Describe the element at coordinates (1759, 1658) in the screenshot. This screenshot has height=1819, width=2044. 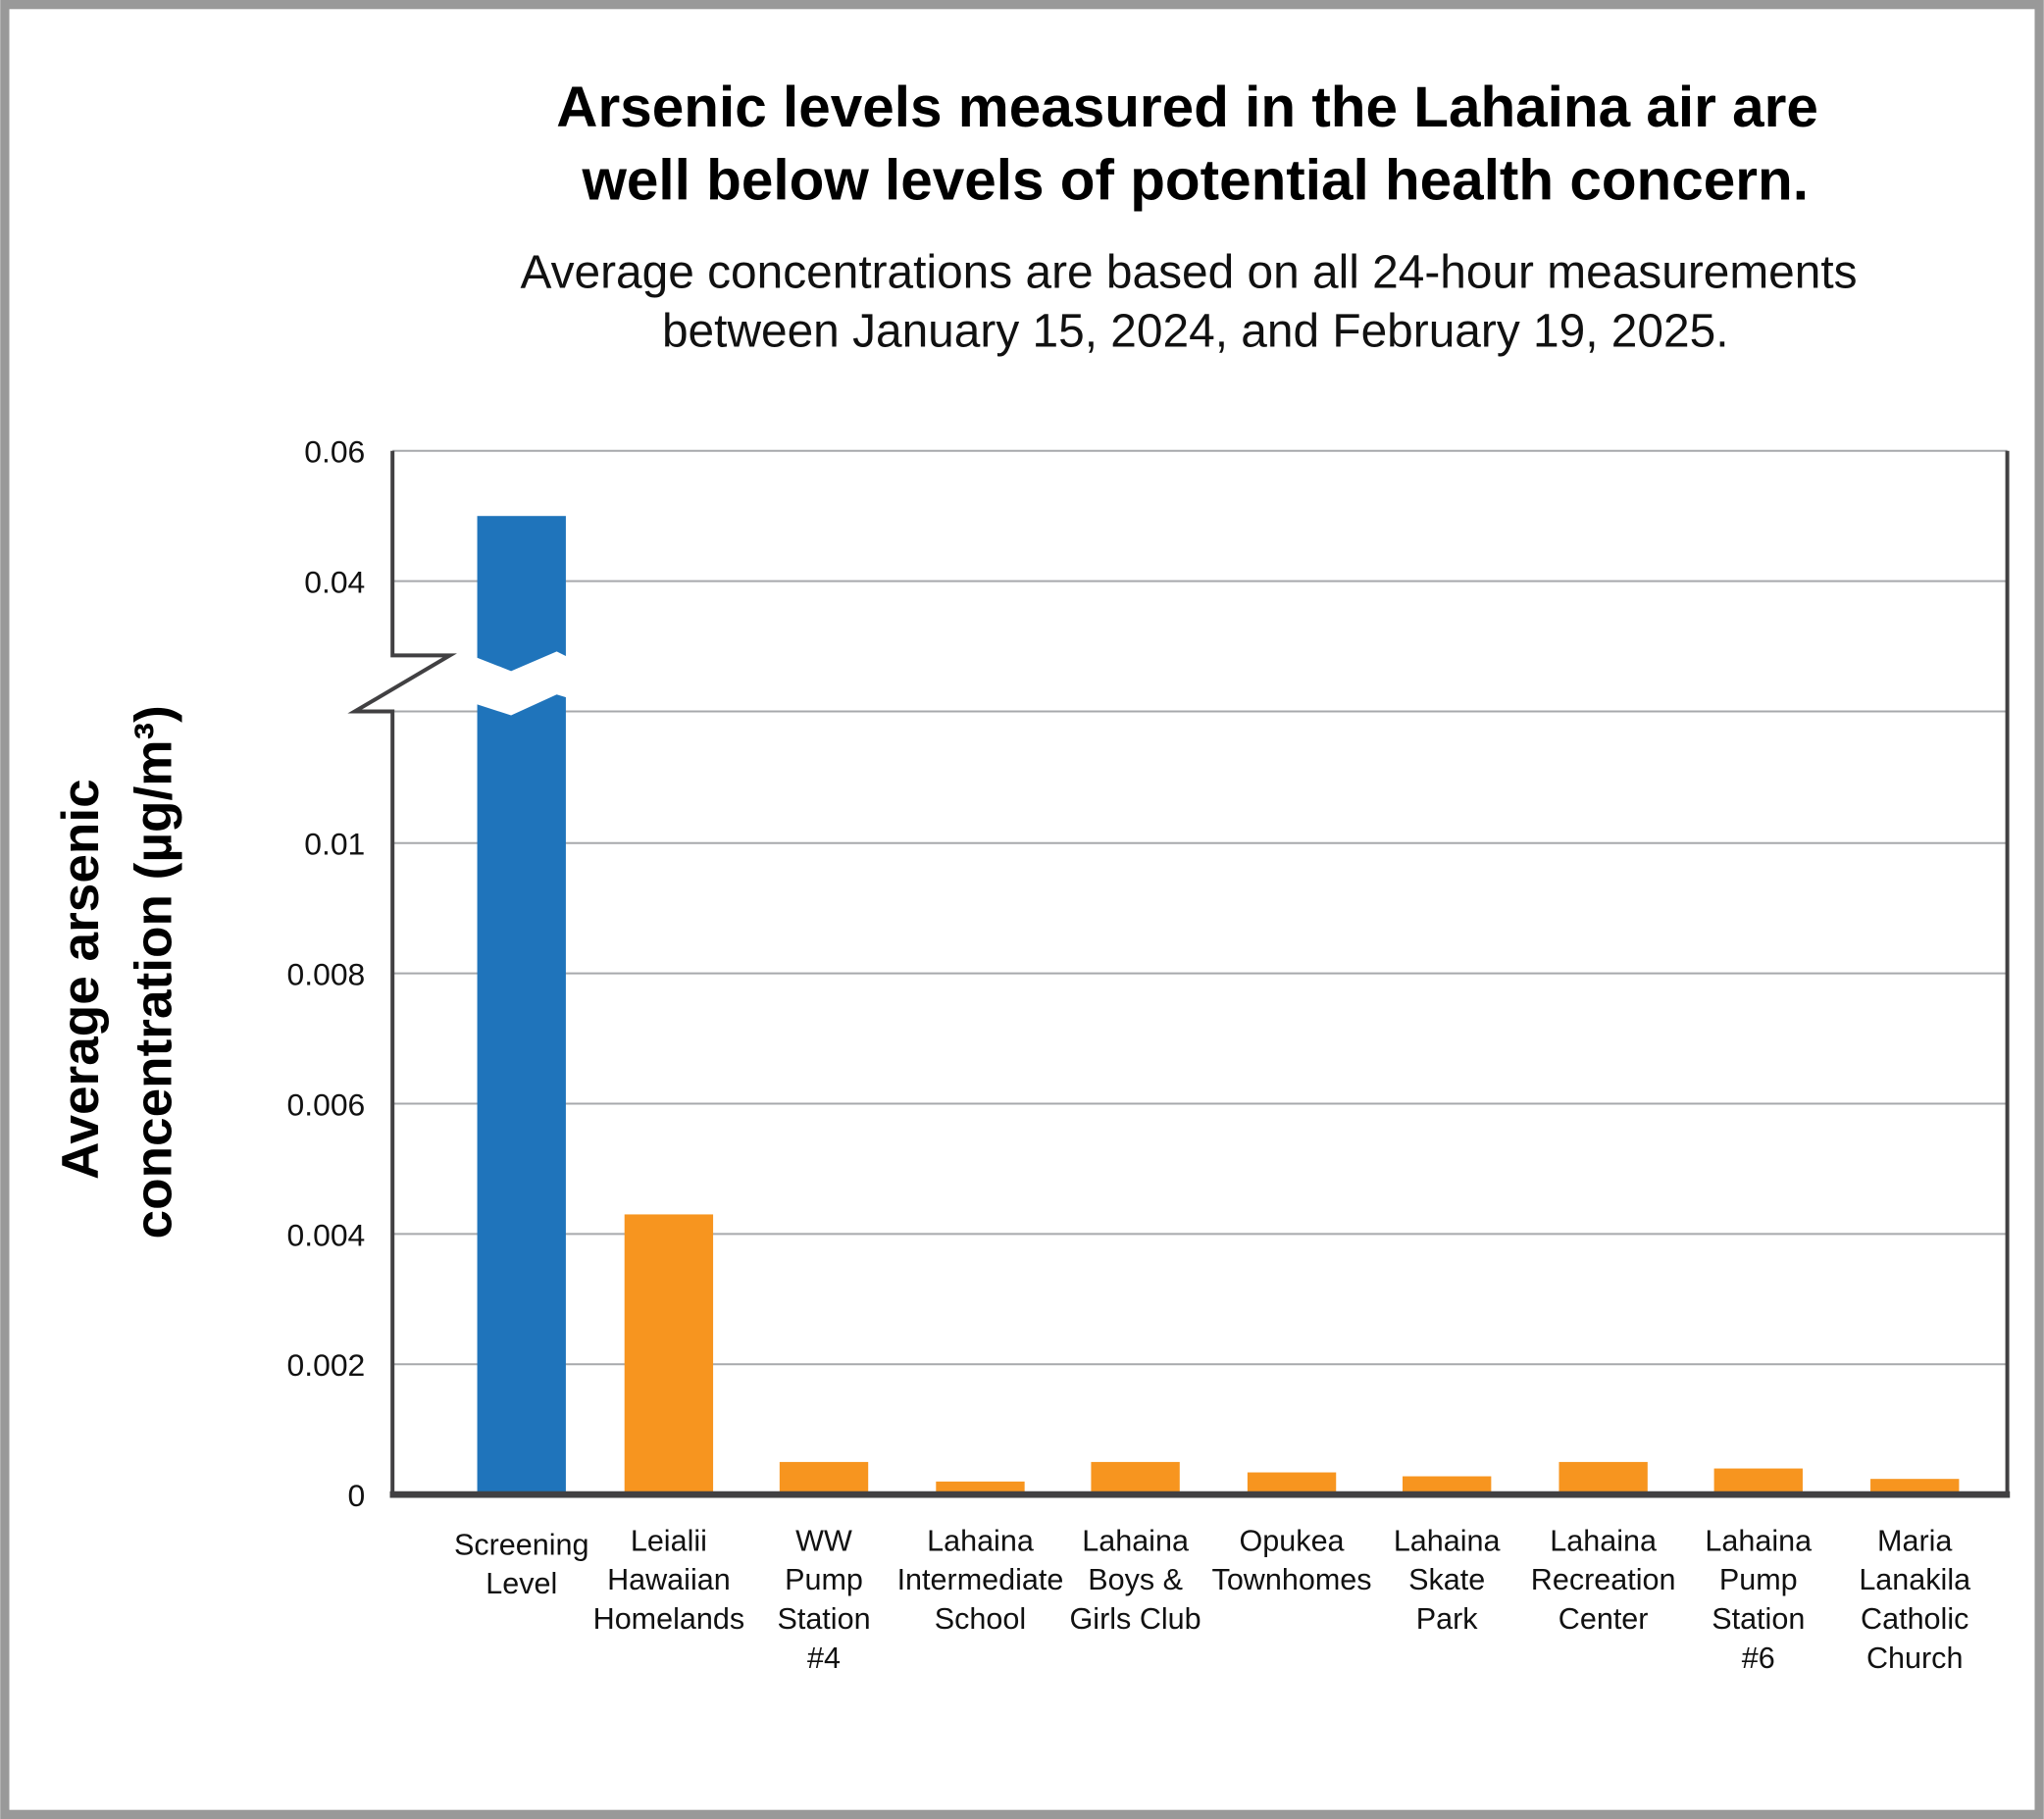
I see `x-category-label-line: #6` at that location.